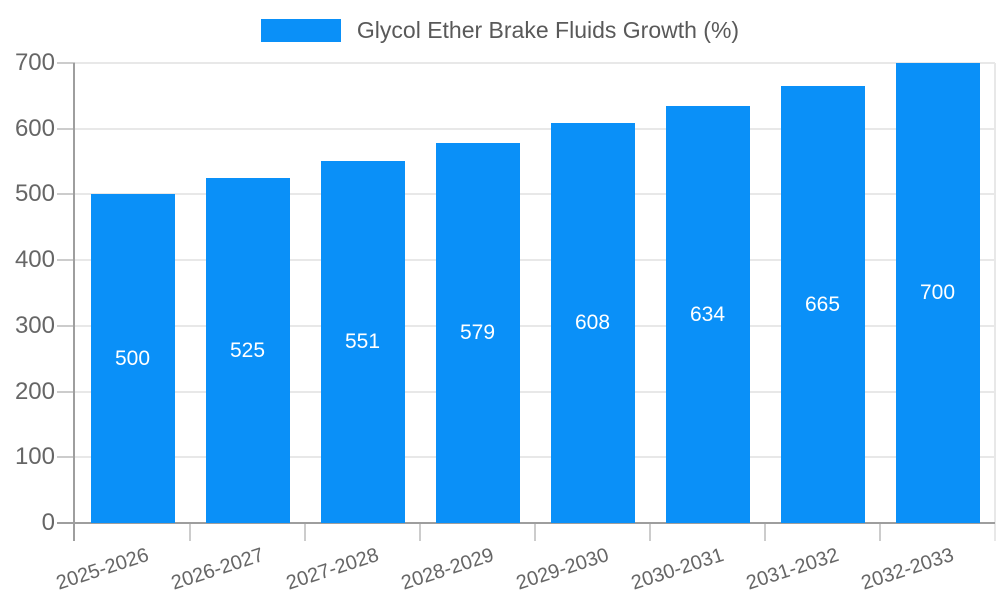  Describe the element at coordinates (792, 569) in the screenshot. I see `x-axis-category-label: 2031-2032` at that location.